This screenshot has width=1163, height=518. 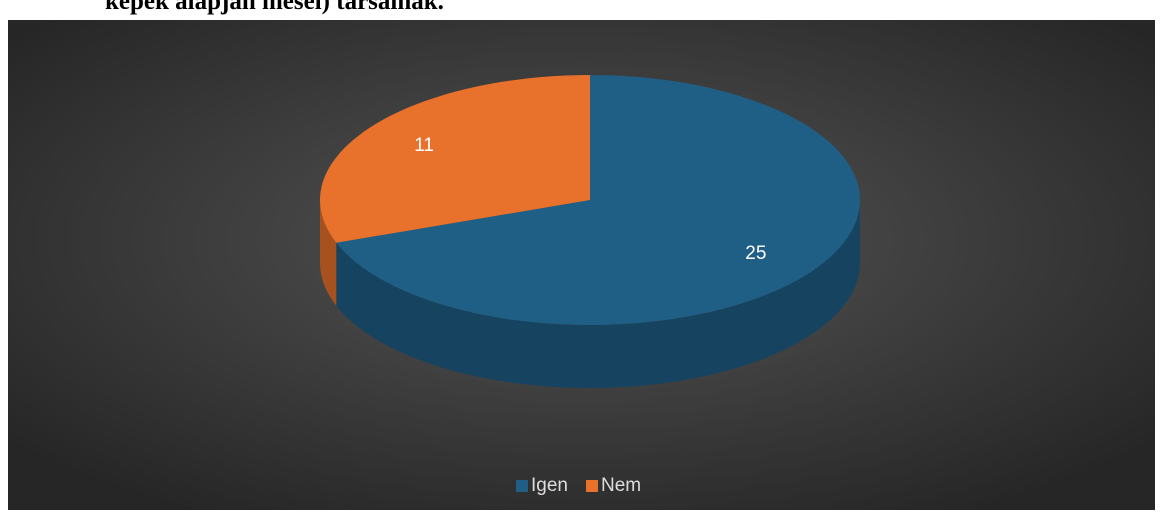 I want to click on data-label: 25, so click(x=755, y=253).